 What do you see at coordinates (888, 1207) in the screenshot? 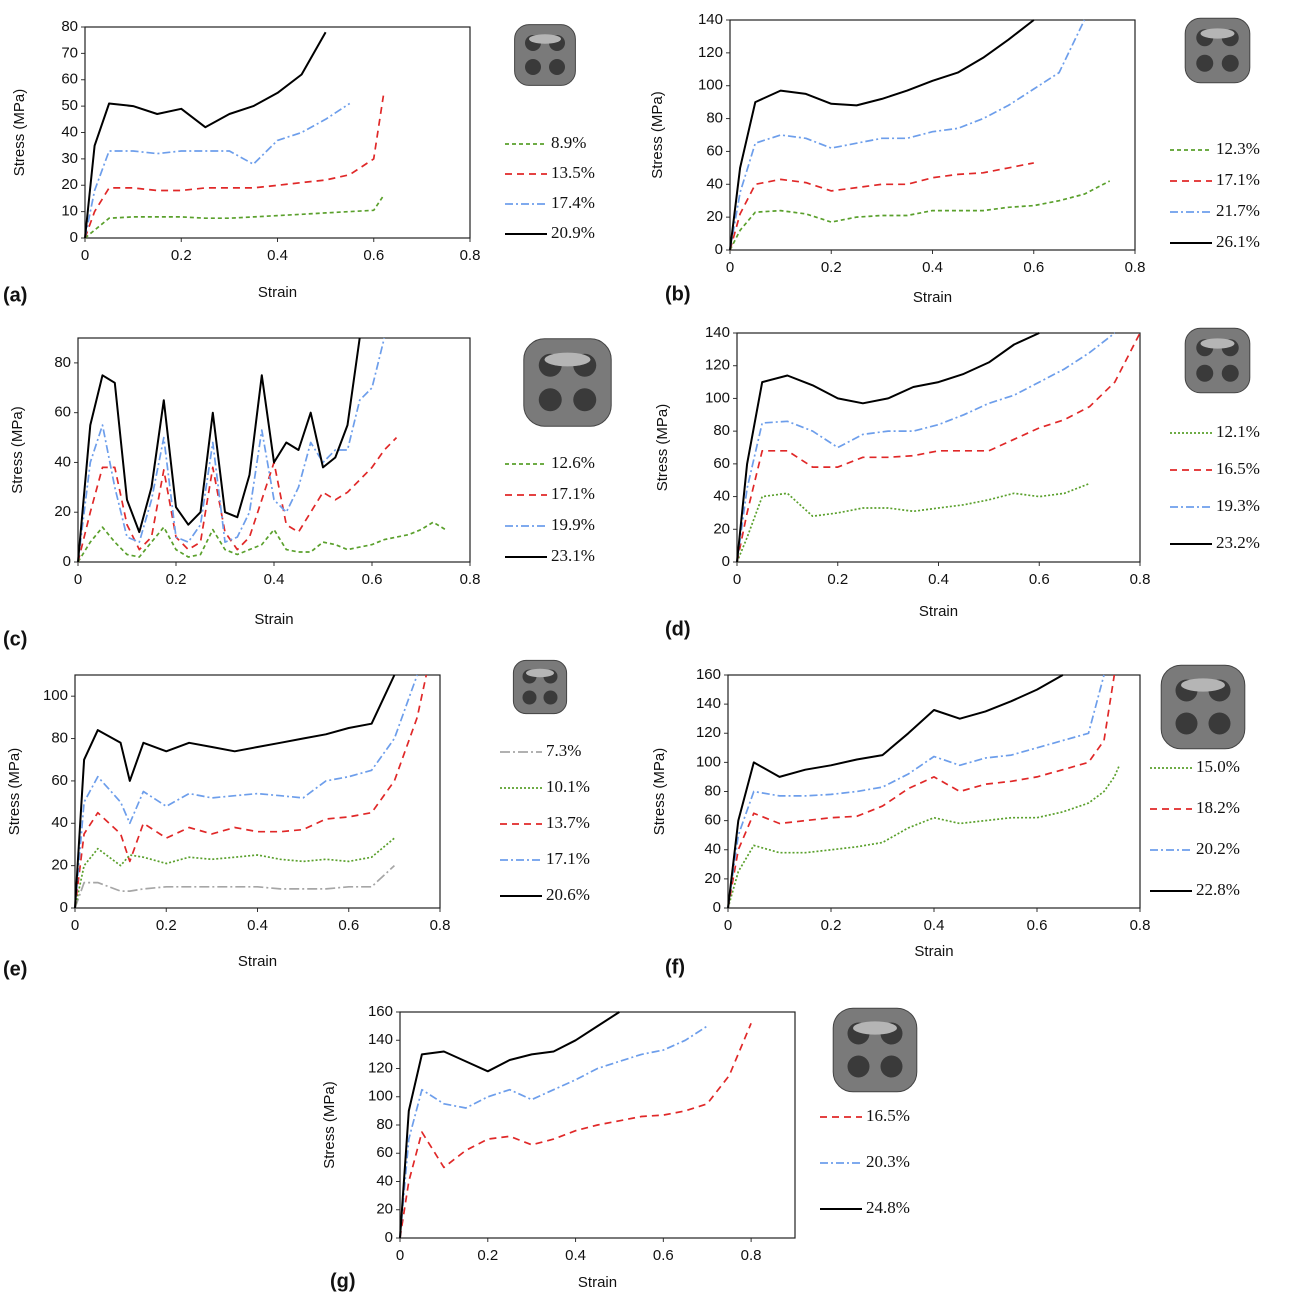
I see `legend-label: 24.8%` at bounding box center [888, 1207].